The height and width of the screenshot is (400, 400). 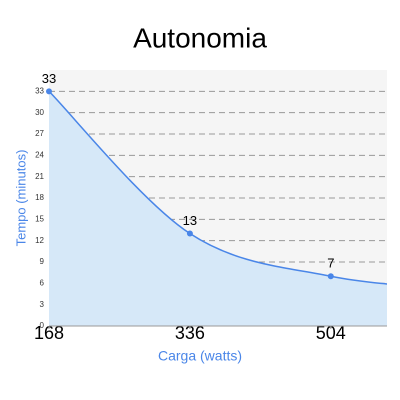 What do you see at coordinates (42, 304) in the screenshot?
I see `y-tick-label: 3` at bounding box center [42, 304].